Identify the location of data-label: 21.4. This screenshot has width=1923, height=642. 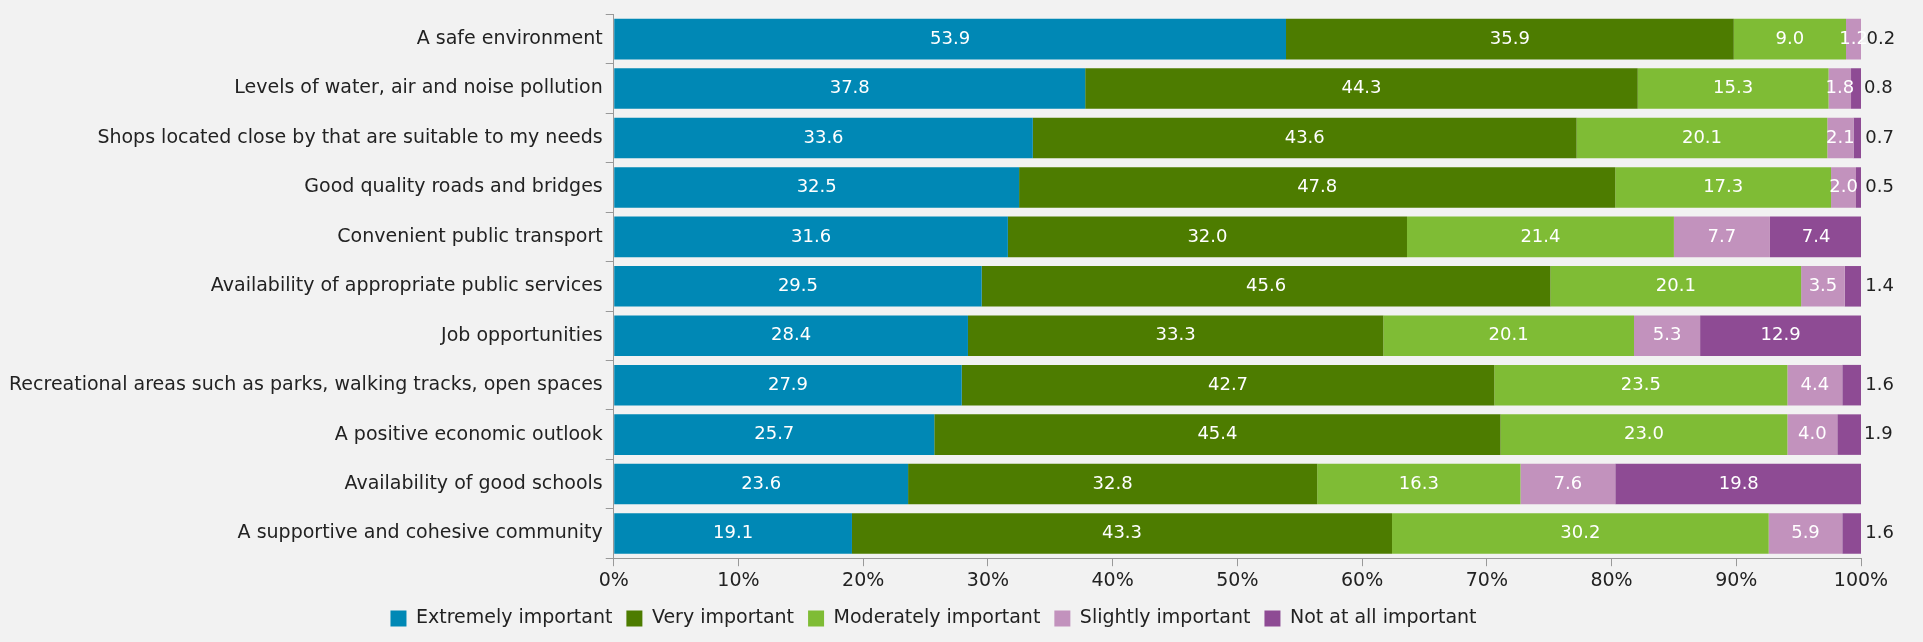
(1540, 235).